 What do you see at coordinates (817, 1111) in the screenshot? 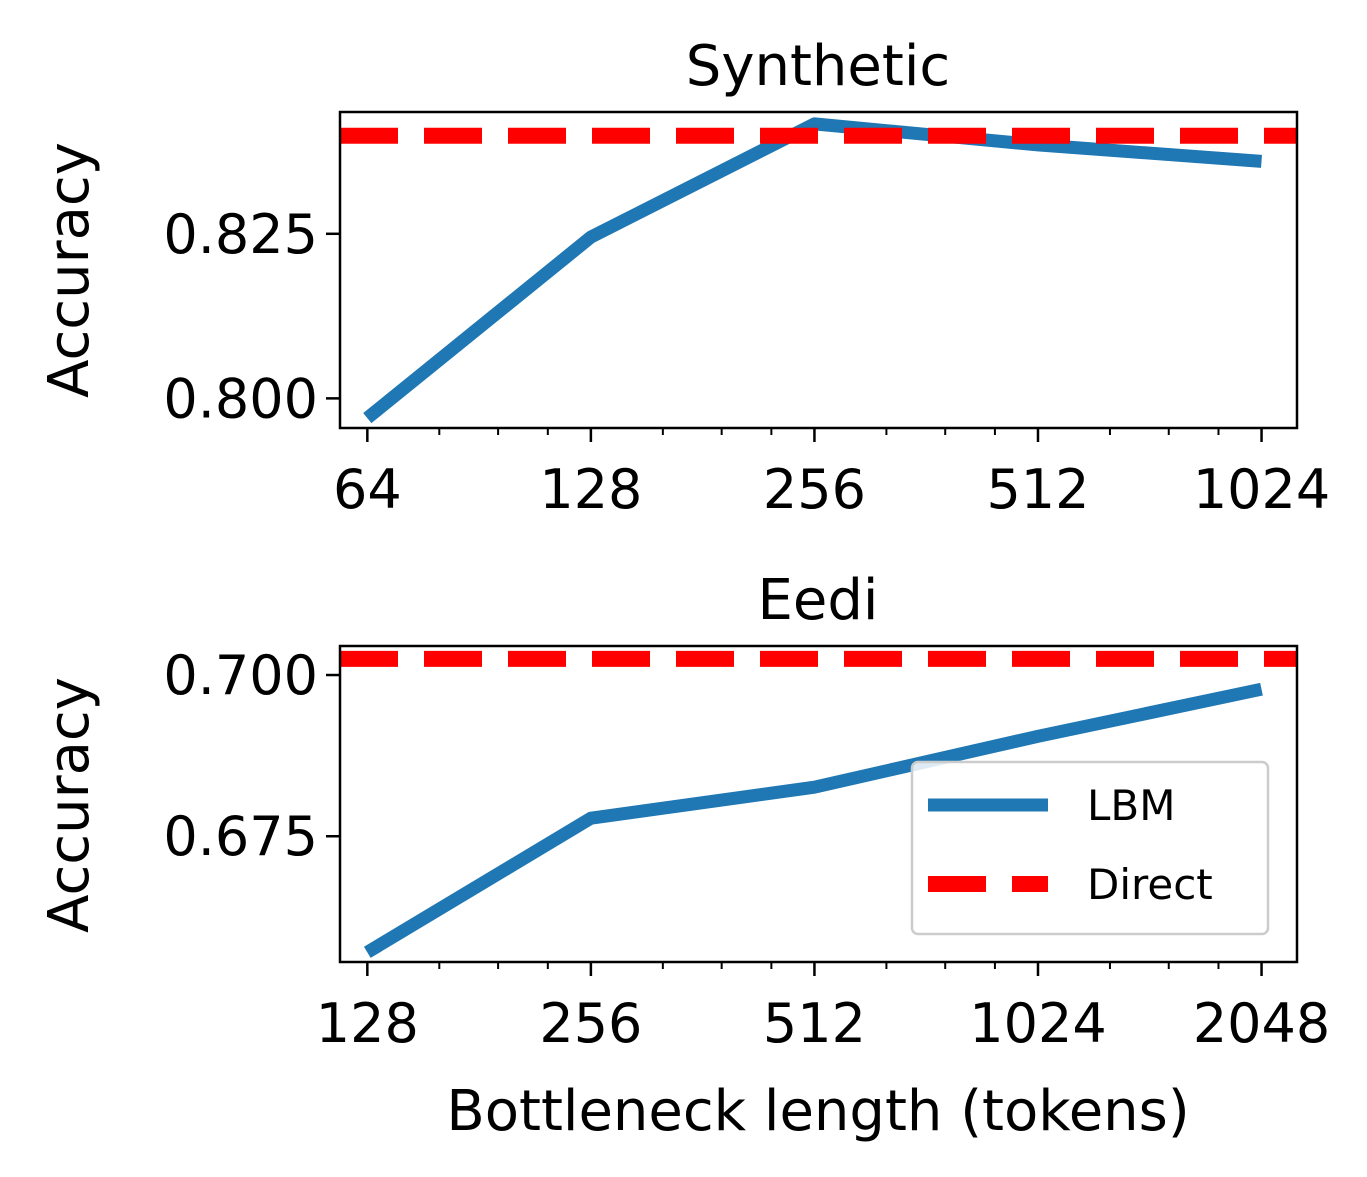
I see `x-axis-label: Bottleneck length (tokens)` at bounding box center [817, 1111].